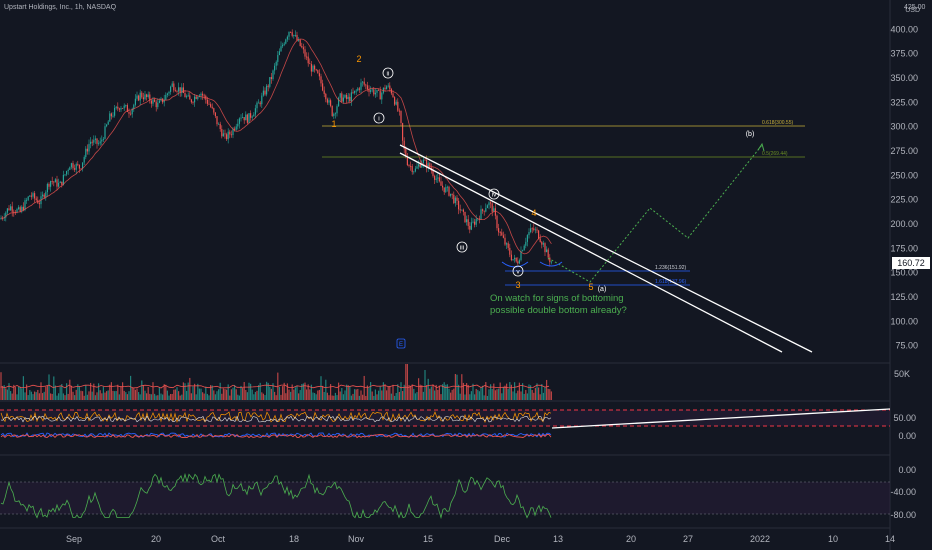  Describe the element at coordinates (590, 287) in the screenshot. I see `wave-label-5: 5` at that location.